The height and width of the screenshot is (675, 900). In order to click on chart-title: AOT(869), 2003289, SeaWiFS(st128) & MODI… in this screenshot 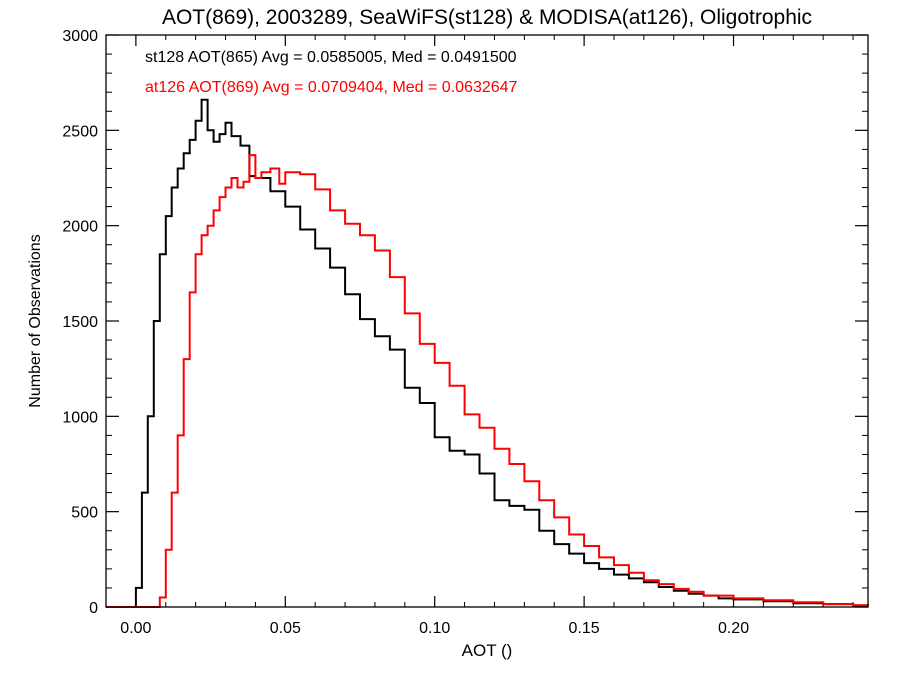, I will do `click(487, 17)`.